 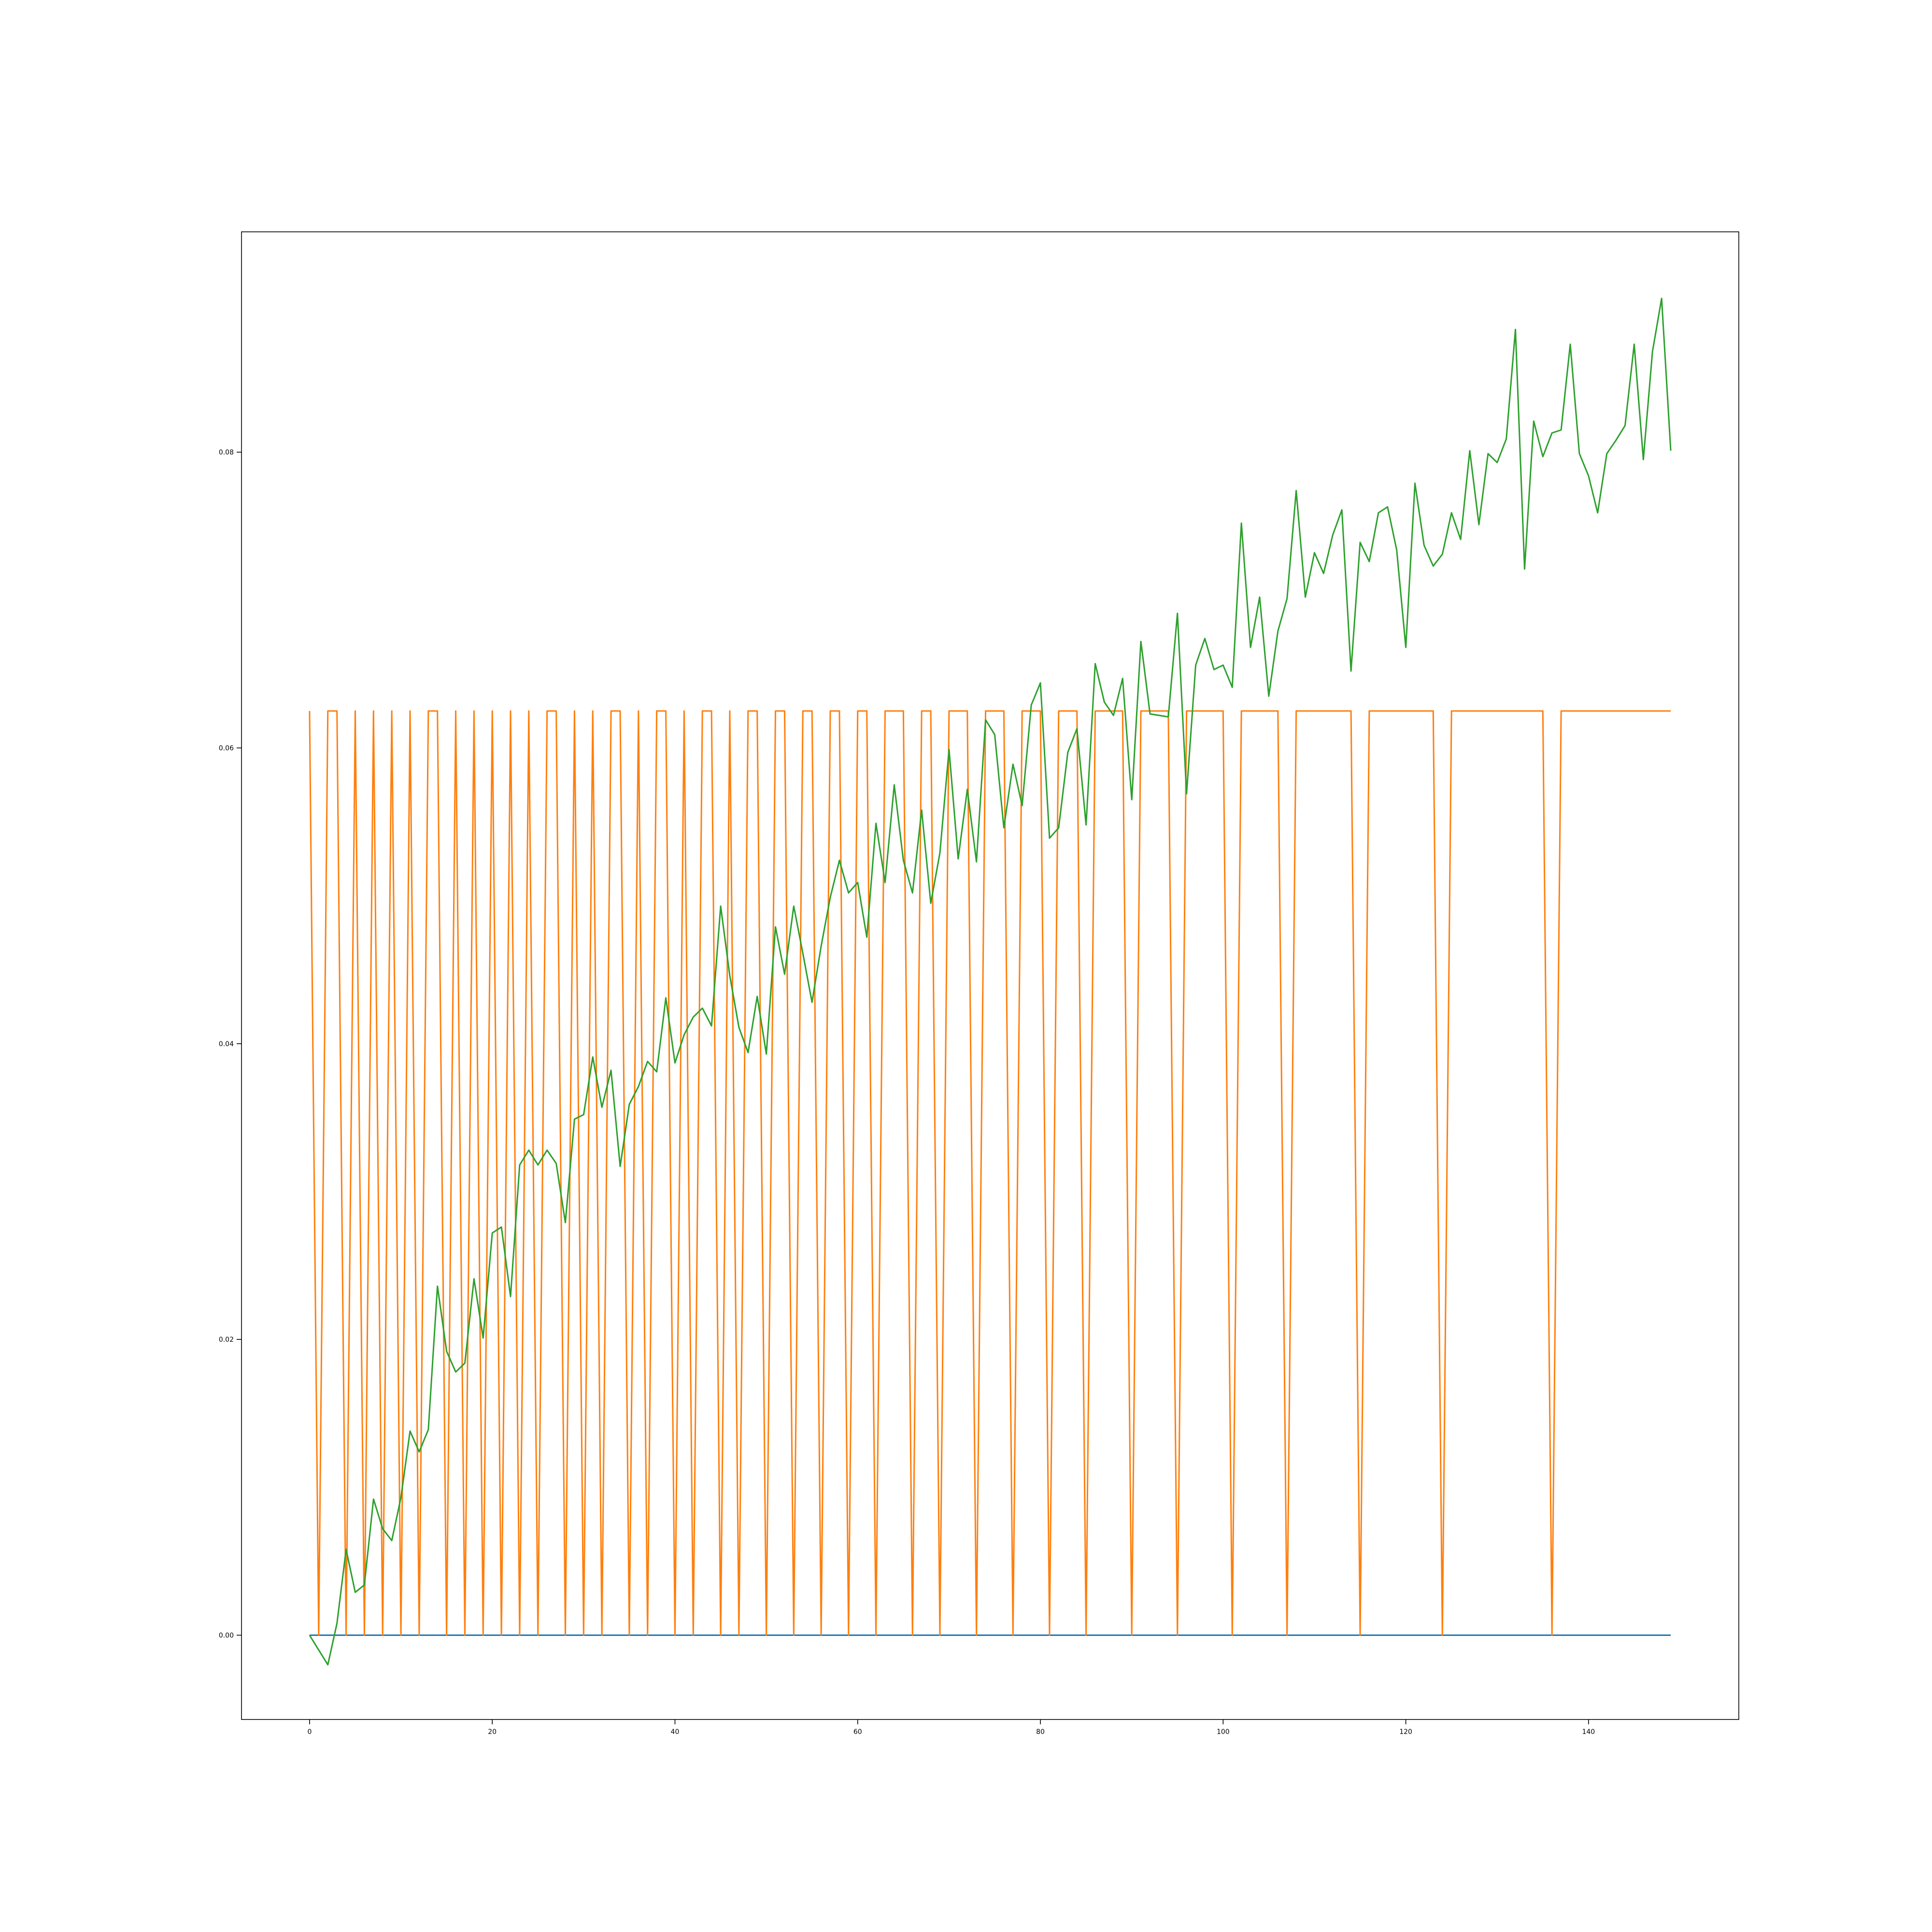 What do you see at coordinates (675, 1732) in the screenshot?
I see `x-tick-label: 40` at bounding box center [675, 1732].